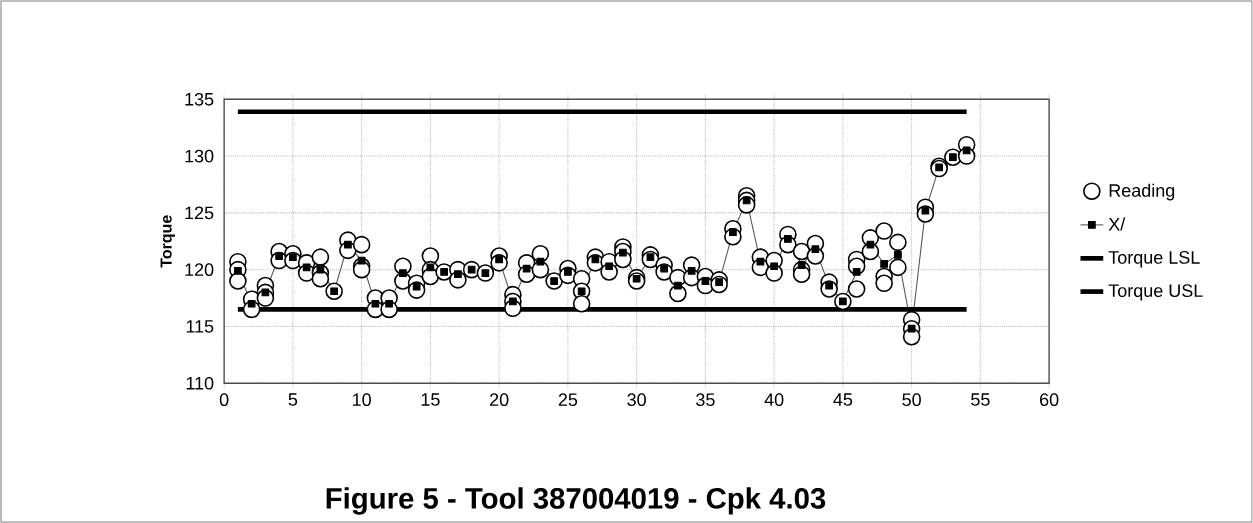  Describe the element at coordinates (980, 399) in the screenshot. I see `x-tick-label: 55` at that location.